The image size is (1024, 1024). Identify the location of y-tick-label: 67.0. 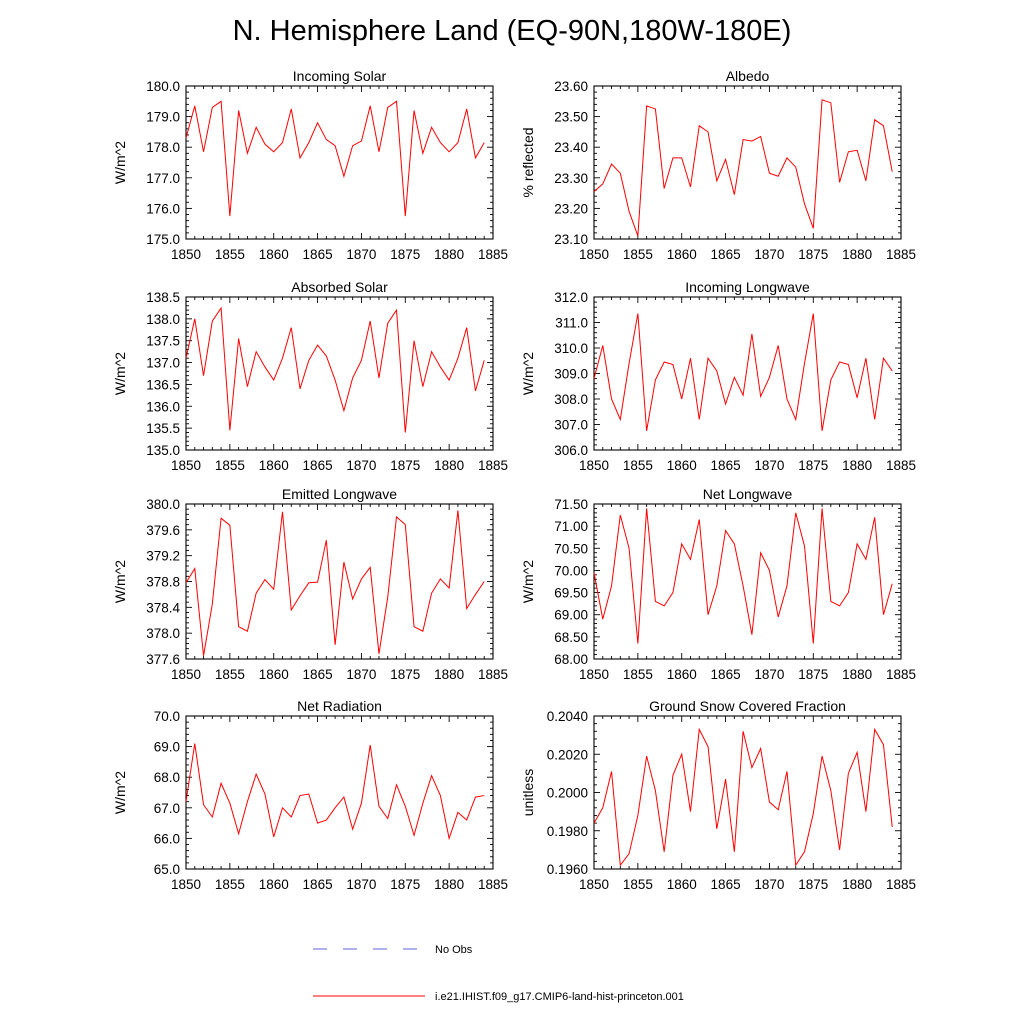
(167, 808).